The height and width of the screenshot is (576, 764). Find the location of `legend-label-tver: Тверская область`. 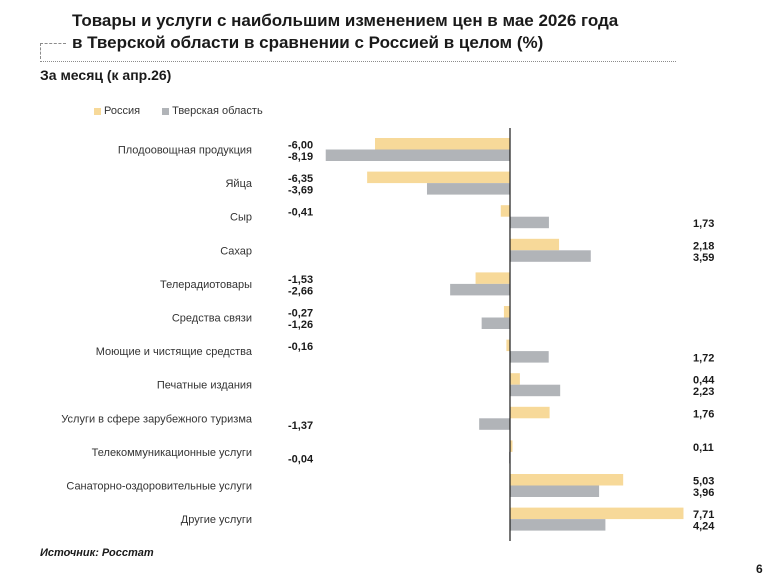

legend-label-tver: Тверская область is located at coordinates (217, 111).